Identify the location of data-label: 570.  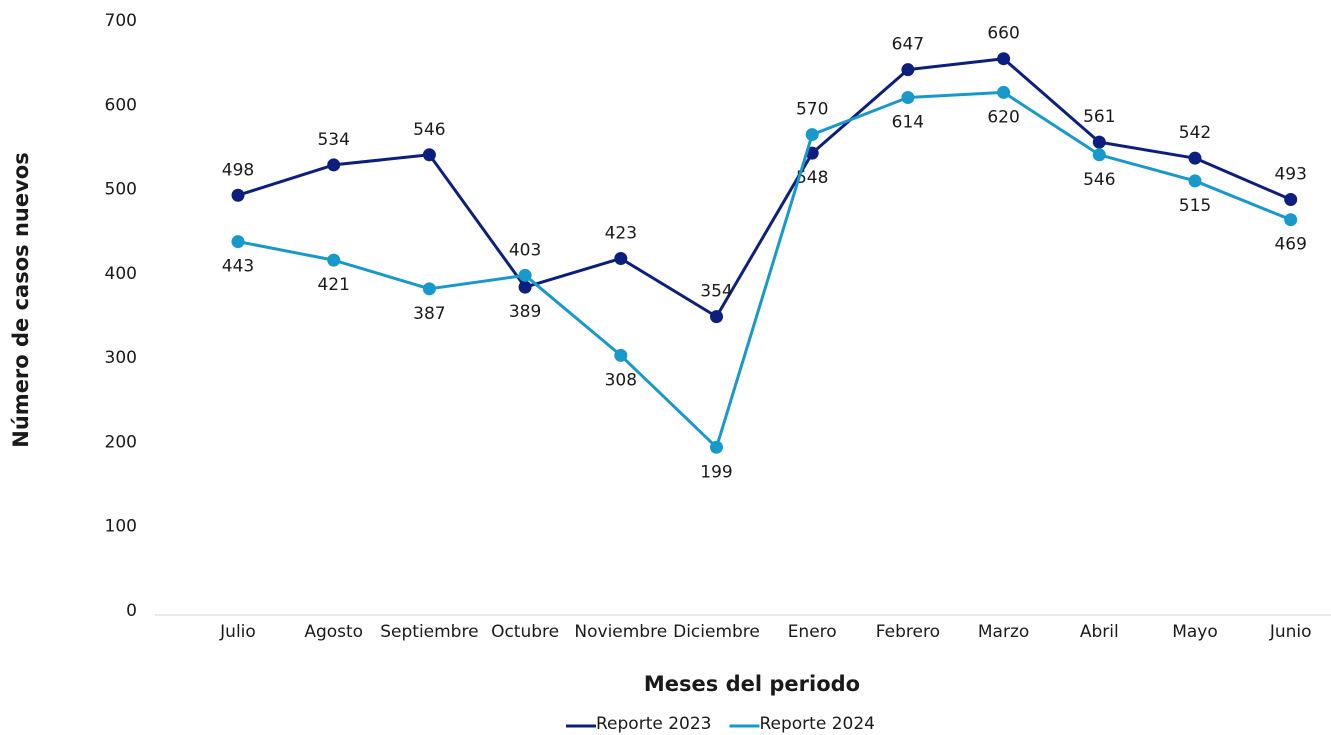
(812, 110).